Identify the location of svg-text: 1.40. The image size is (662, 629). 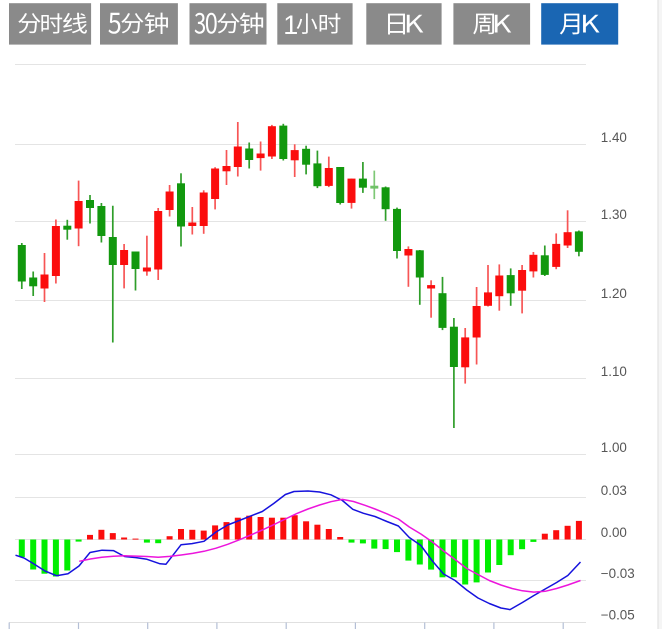
(614, 137).